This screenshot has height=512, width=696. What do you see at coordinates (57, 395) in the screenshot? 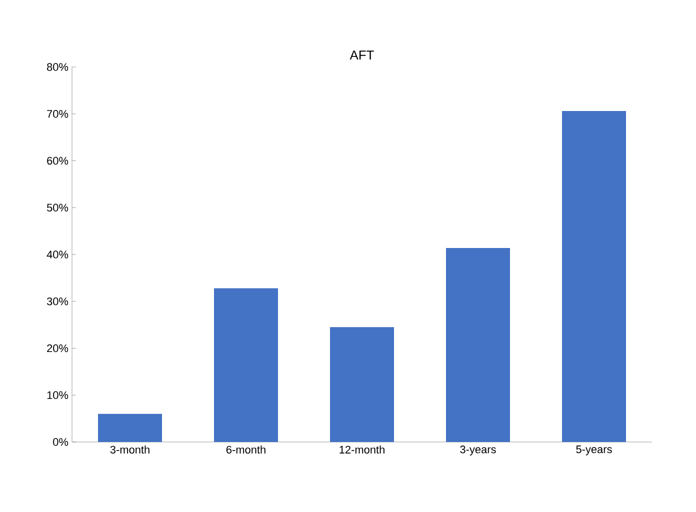
I see `y-tick-label: 10%` at bounding box center [57, 395].